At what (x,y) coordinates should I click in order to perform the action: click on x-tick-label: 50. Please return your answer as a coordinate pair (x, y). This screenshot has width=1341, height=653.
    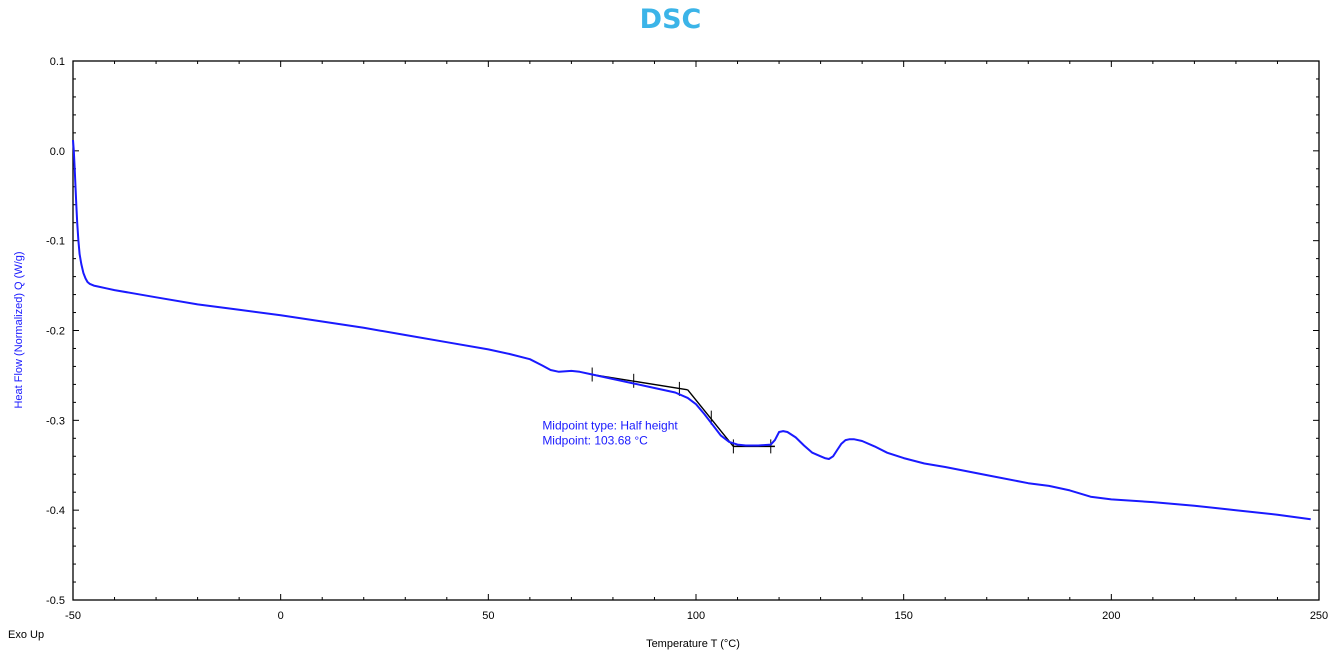
    Looking at the image, I should click on (488, 616).